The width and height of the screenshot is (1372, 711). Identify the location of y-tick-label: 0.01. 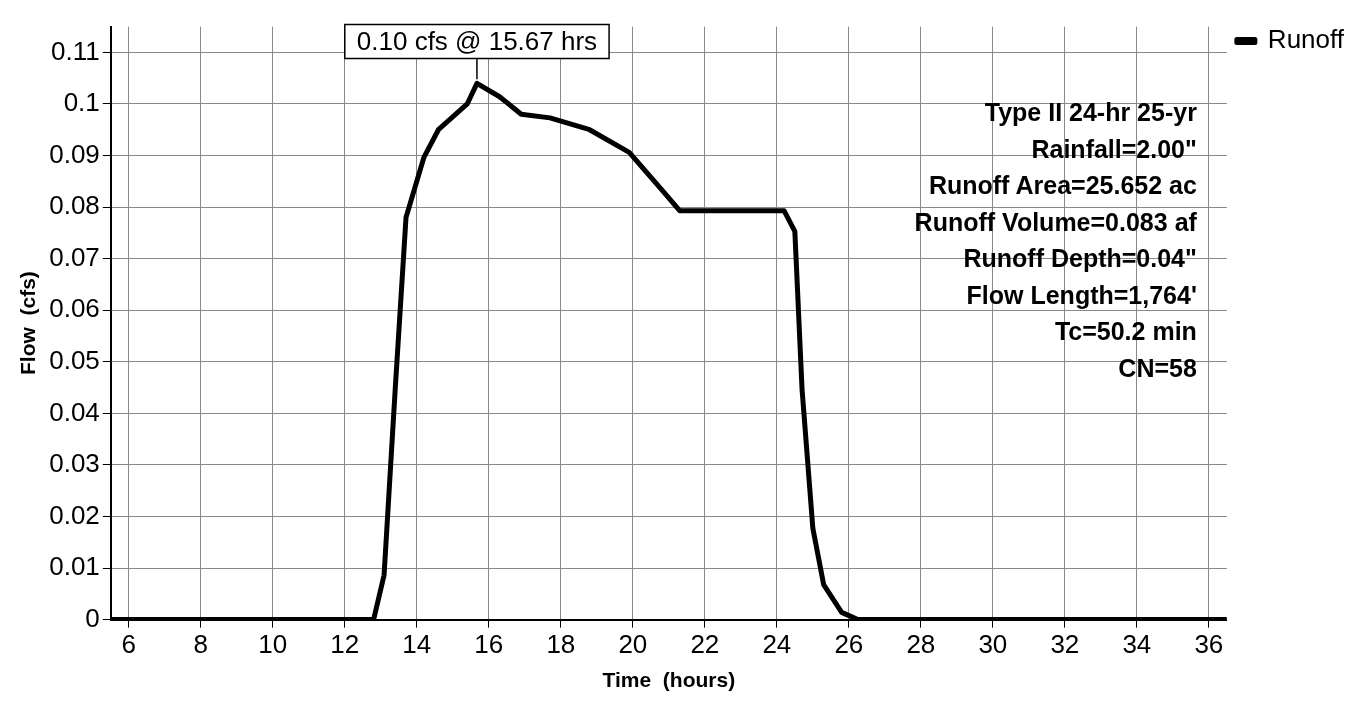
(74, 566).